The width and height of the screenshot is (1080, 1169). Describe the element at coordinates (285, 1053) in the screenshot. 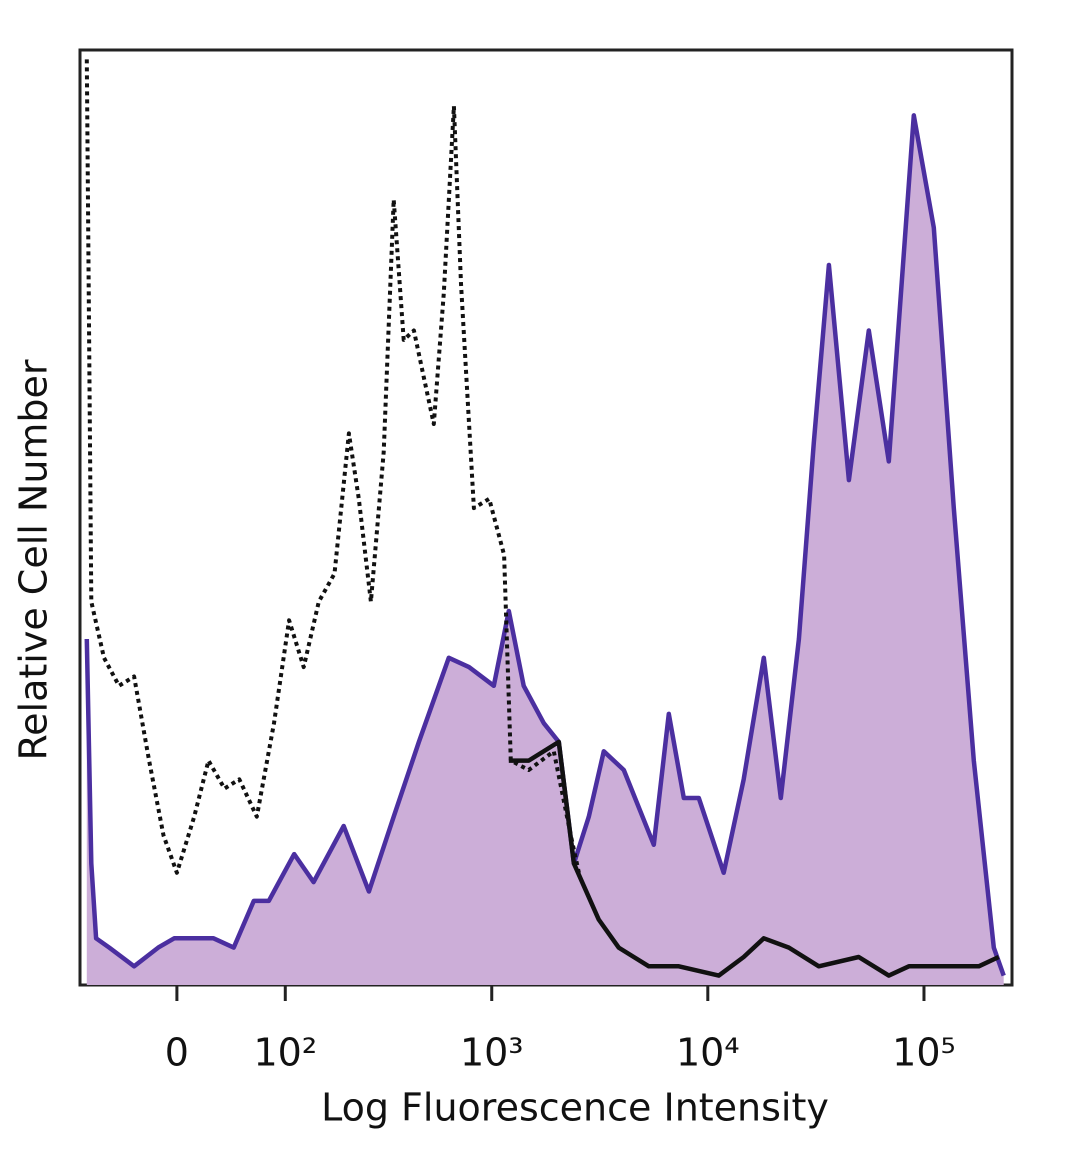

I see `x-tick-label: 10²` at that location.